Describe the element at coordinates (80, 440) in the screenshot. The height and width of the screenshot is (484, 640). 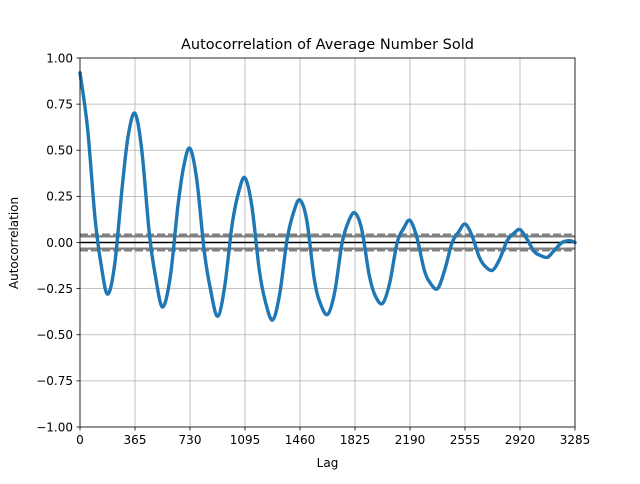
I see `x-tick-label: 0` at that location.